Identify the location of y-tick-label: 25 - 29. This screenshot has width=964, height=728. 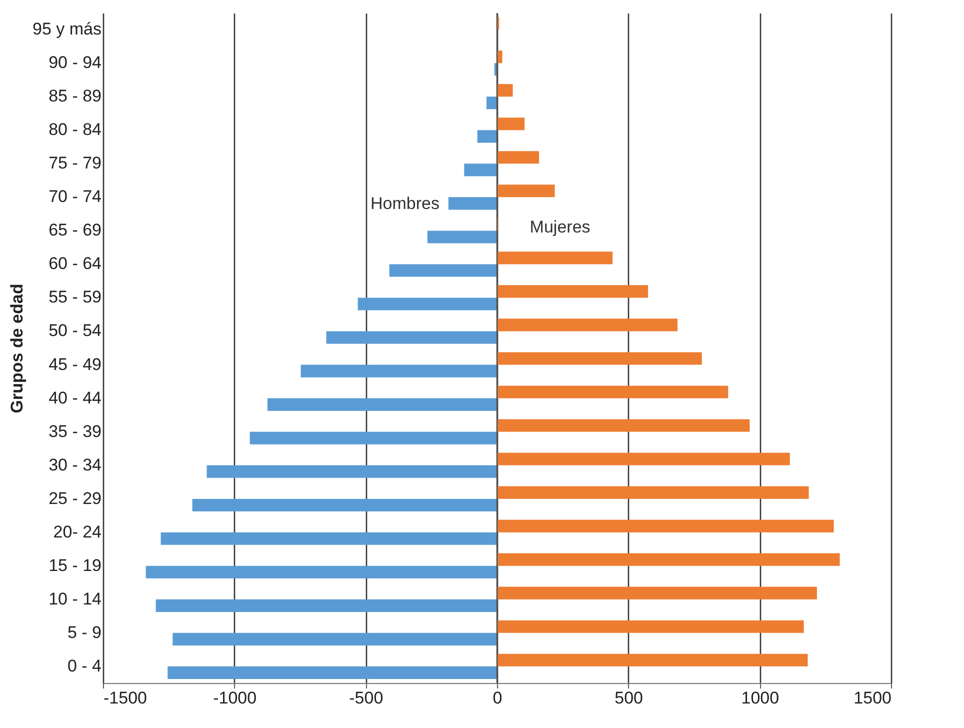
(75, 498).